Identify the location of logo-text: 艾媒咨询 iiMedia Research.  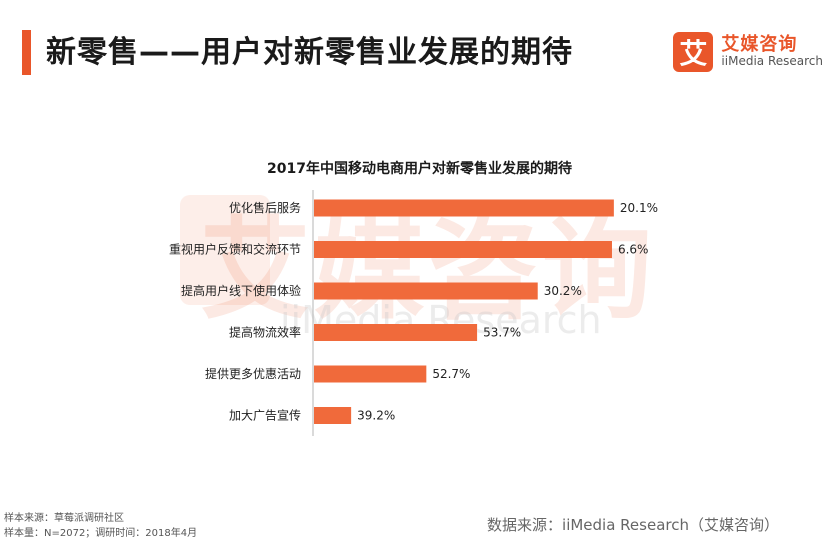
(772, 51).